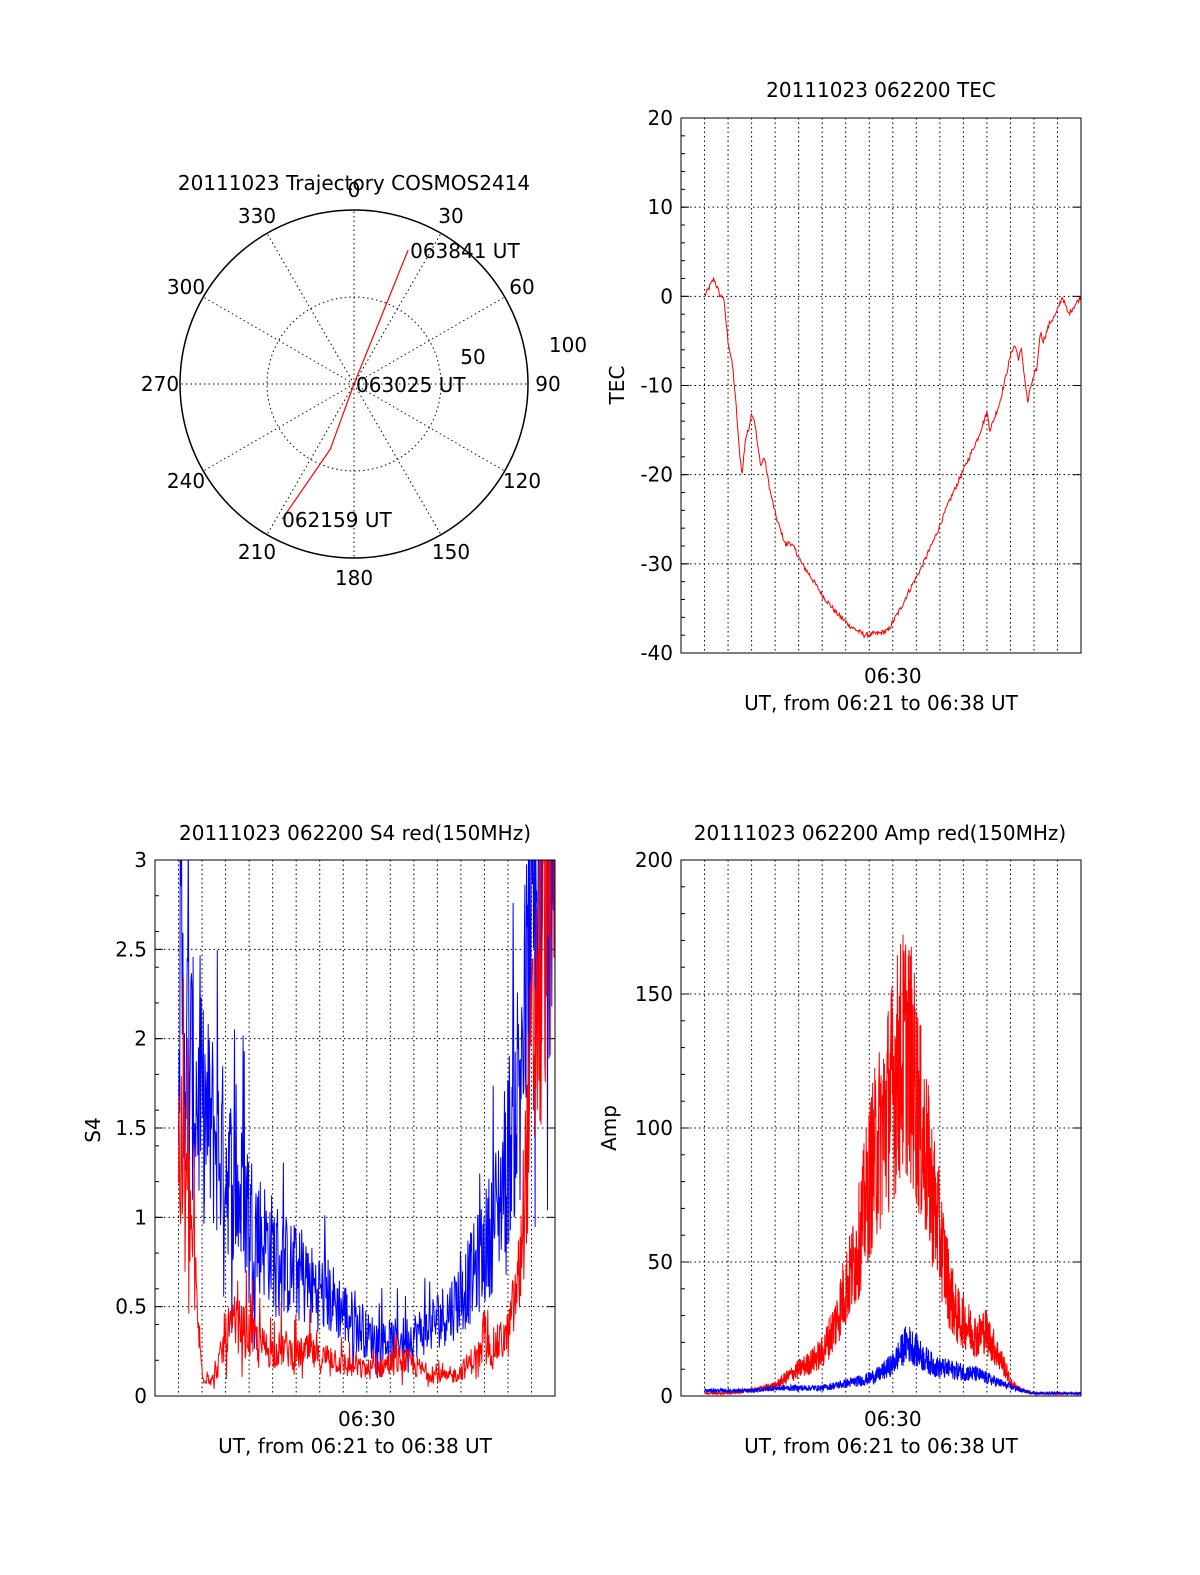 The width and height of the screenshot is (1200, 1575). I want to click on amp-x-axis-label: UT, from 06:21 to 06:38 UT, so click(881, 1446).